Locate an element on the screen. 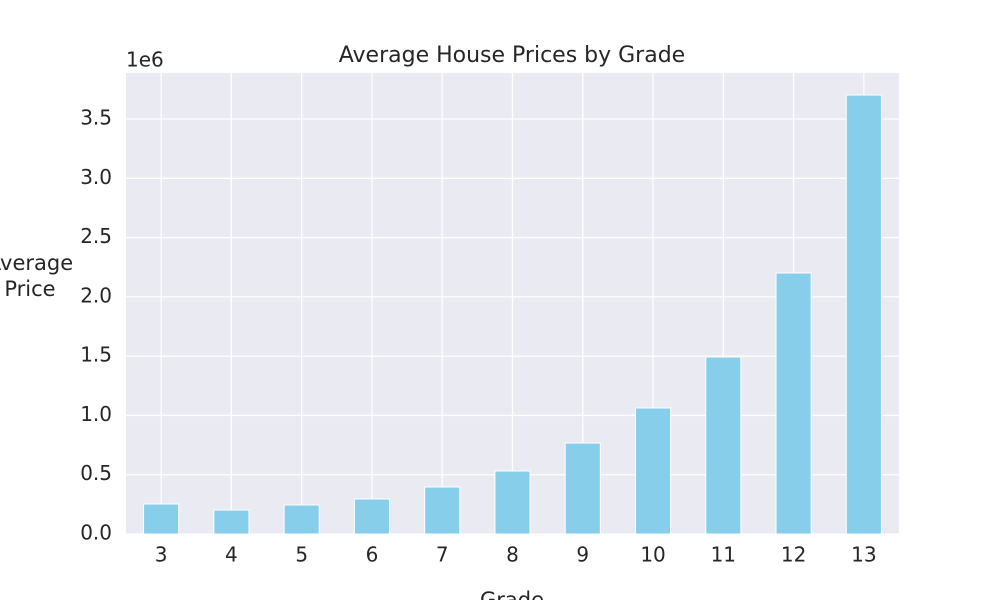 The image size is (1000, 600). x-tick-label: 13 is located at coordinates (863, 555).